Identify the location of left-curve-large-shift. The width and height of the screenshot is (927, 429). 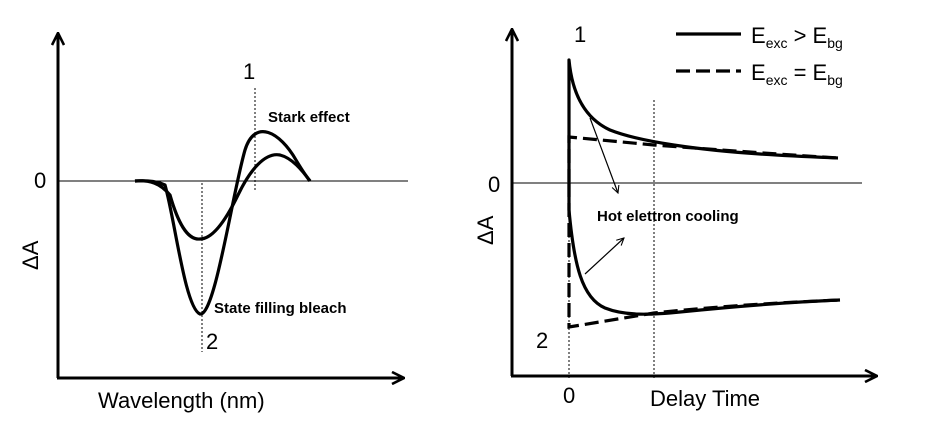
(223, 223).